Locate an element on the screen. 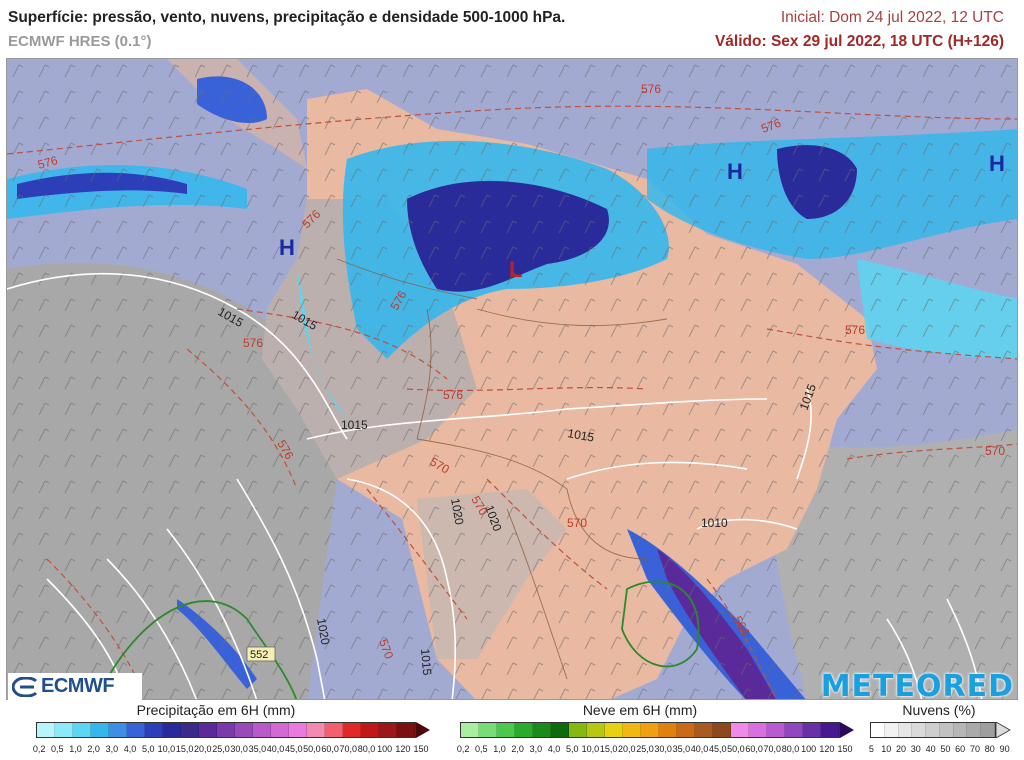 This screenshot has height=760, width=1024. legend-tick-label: 60 is located at coordinates (960, 749).